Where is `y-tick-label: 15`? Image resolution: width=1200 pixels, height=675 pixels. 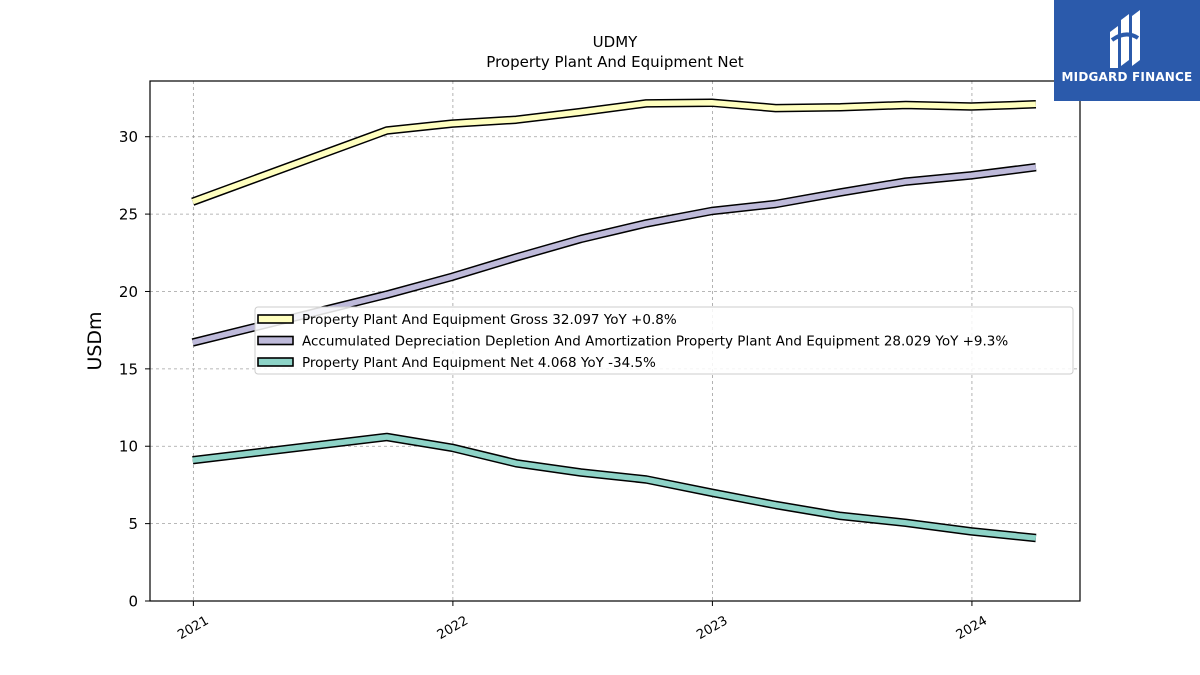 y-tick-label: 15 is located at coordinates (128, 369).